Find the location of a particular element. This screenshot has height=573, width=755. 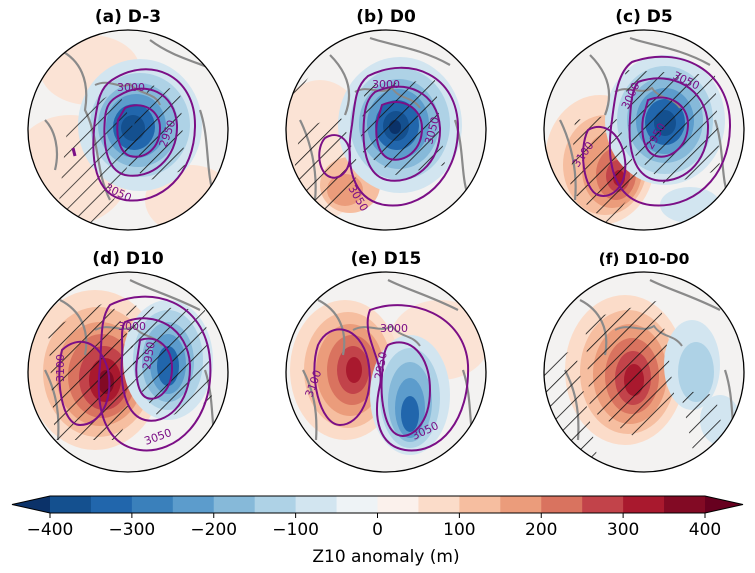

panel-e-map: 3000 2950 3100 3050 is located at coordinates (386, 372).